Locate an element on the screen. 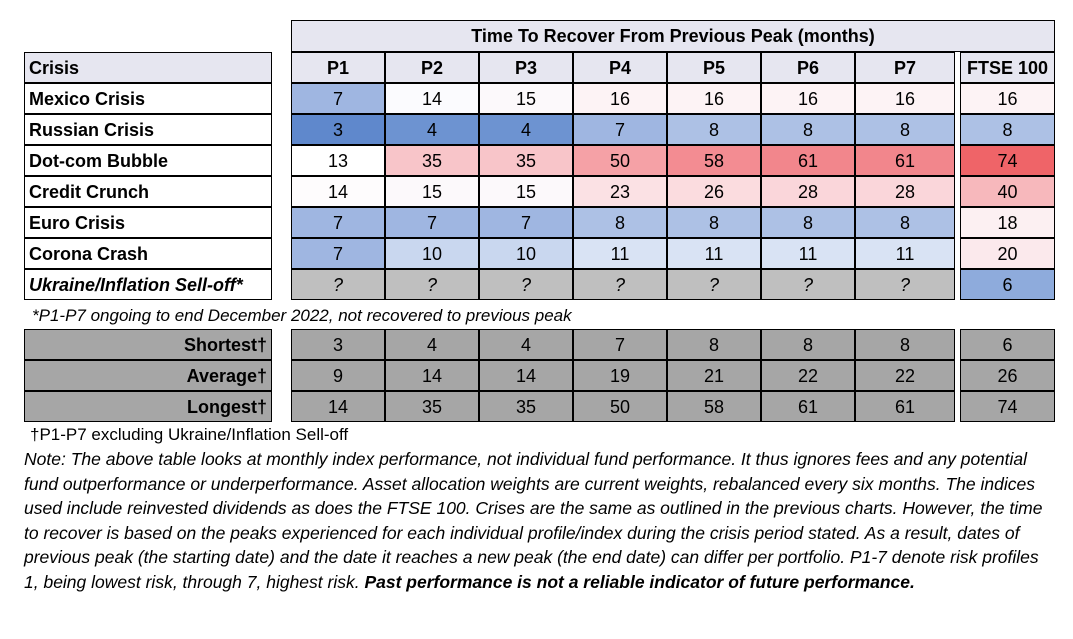 Image resolution: width=1073 pixels, height=639 pixels. summary-cell: 21 is located at coordinates (714, 375).